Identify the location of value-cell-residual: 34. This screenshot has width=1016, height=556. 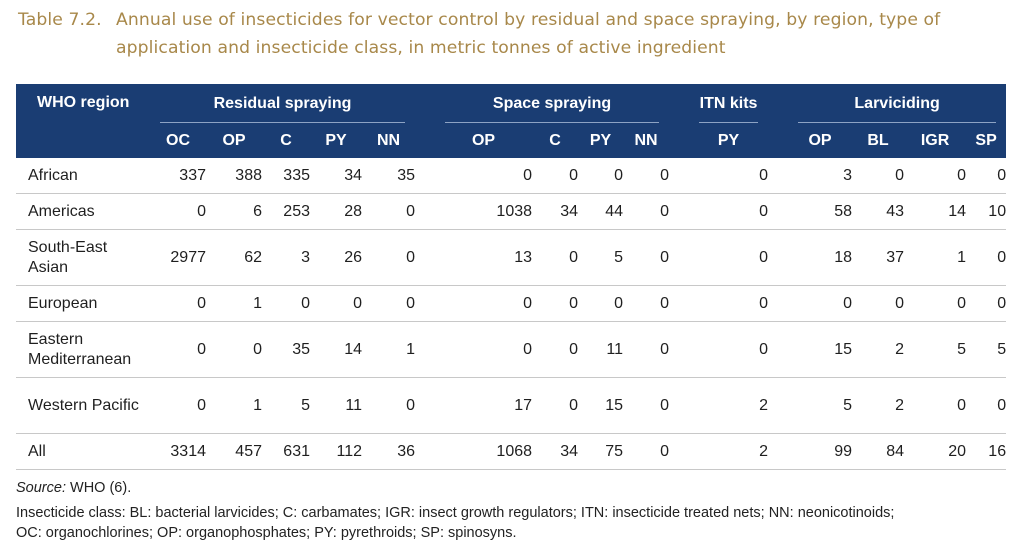
(336, 176).